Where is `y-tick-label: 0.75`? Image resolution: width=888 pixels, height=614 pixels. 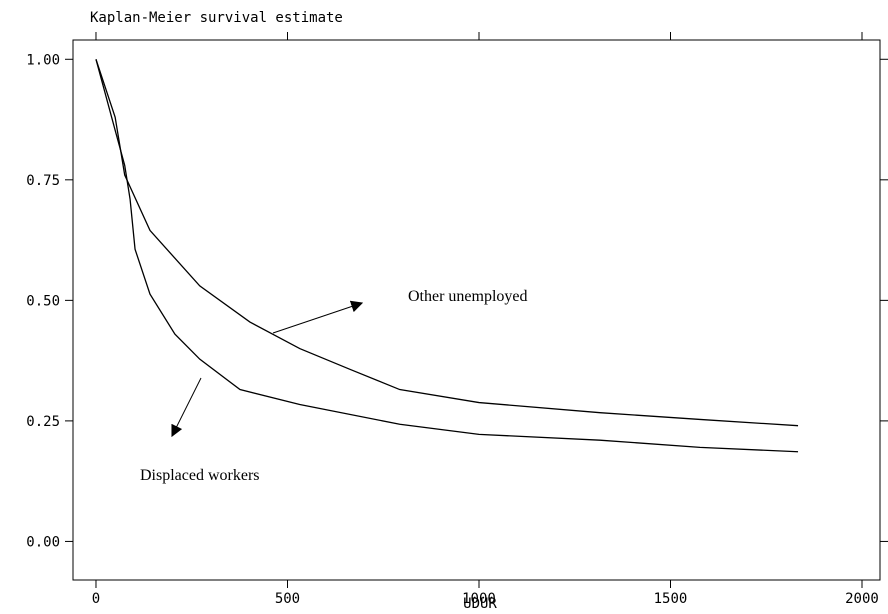 y-tick-label: 0.75 is located at coordinates (43, 181).